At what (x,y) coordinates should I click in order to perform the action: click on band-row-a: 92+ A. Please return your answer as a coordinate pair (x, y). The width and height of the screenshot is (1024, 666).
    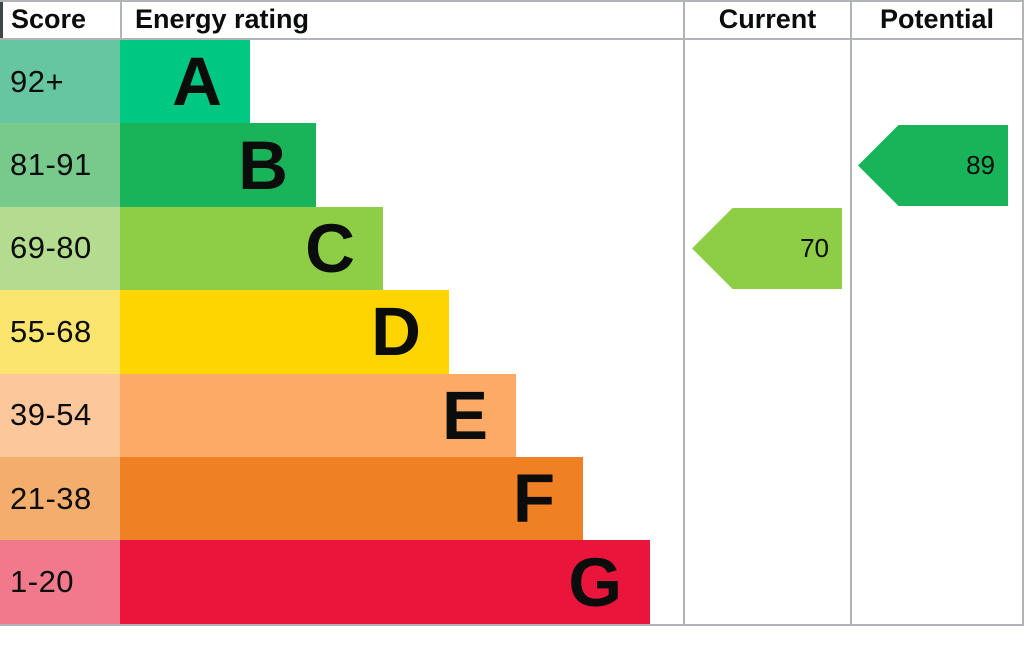
    Looking at the image, I should click on (341, 82).